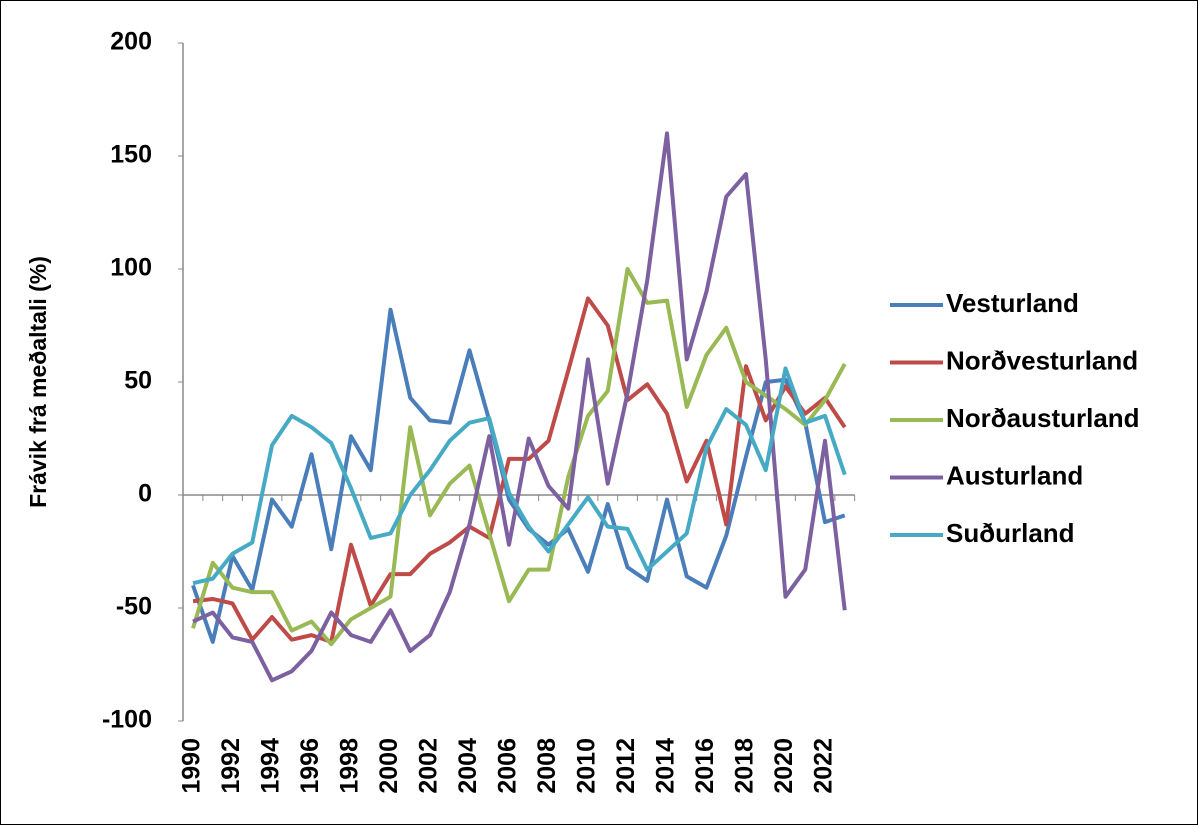 The image size is (1198, 825). Describe the element at coordinates (666, 766) in the screenshot. I see `x-tick-label: 2014` at that location.